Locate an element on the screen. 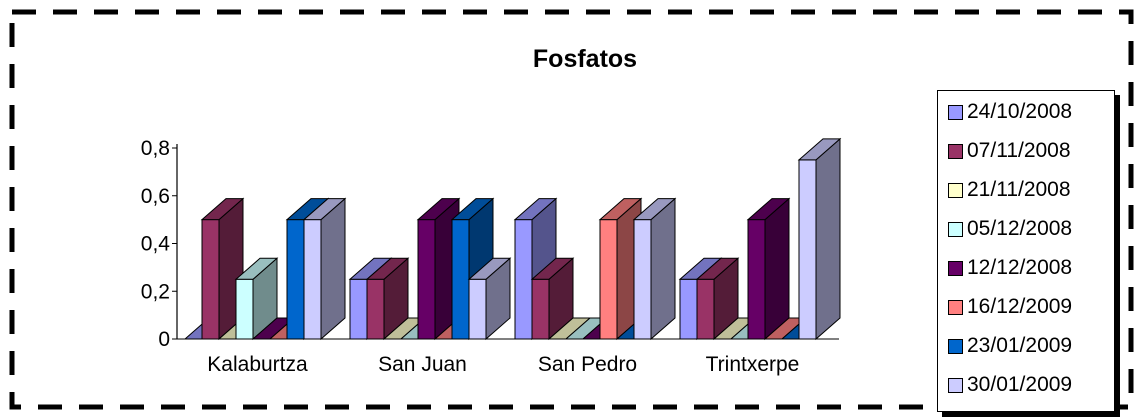  legend-item: 07/11/2008 is located at coordinates (1009, 151).